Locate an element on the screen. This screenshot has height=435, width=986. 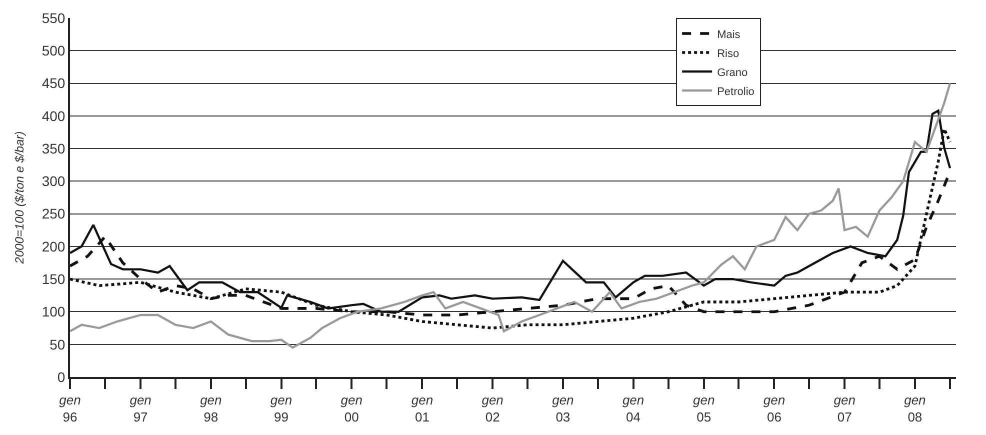
y-tick-label: 200 is located at coordinates (54, 246).